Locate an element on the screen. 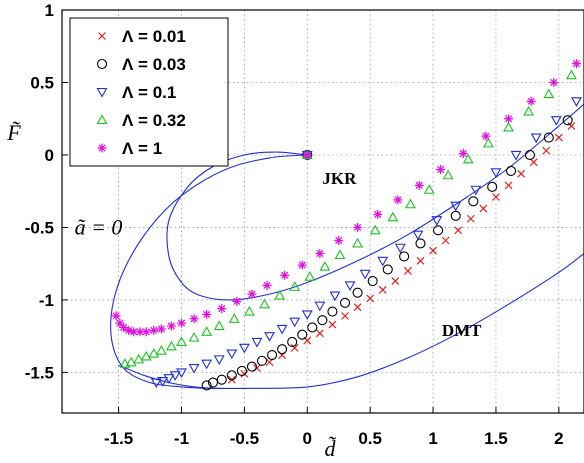  y-tick-label: 0.5 is located at coordinates (42, 82).